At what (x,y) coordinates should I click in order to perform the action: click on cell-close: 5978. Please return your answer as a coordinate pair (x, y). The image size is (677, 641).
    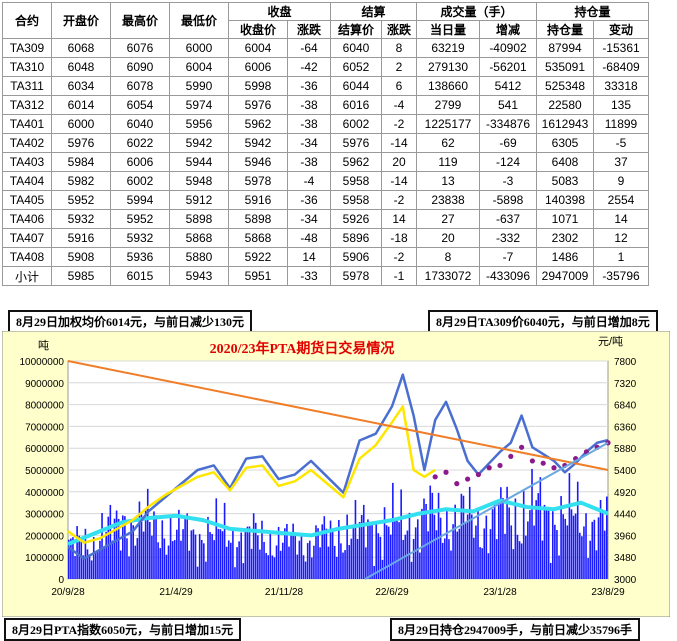
    Looking at the image, I should click on (258, 181).